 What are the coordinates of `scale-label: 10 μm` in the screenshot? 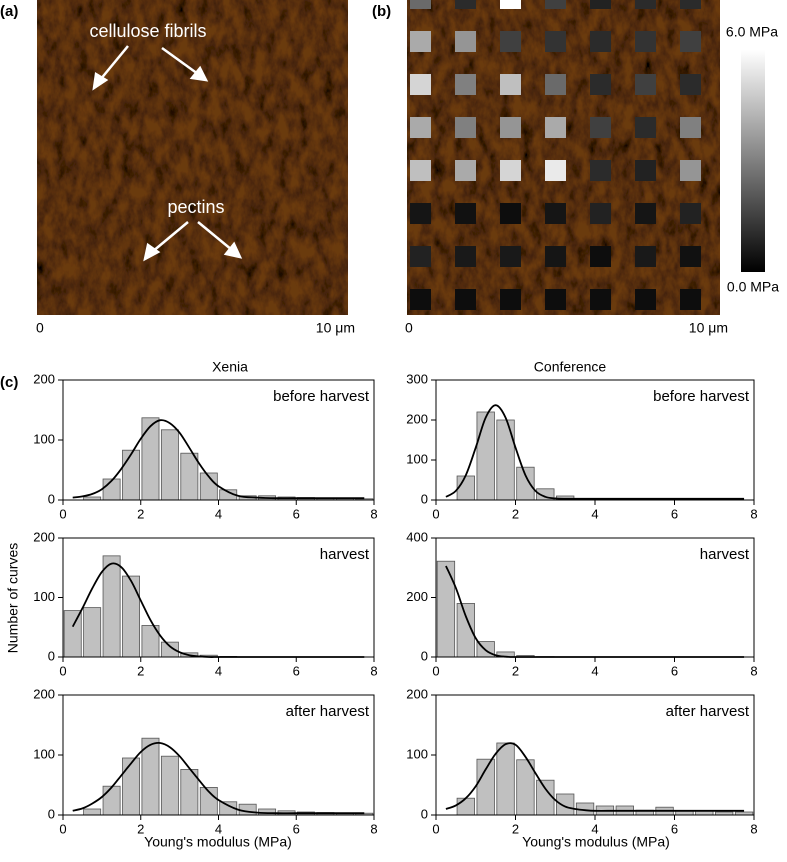 It's located at (708, 328).